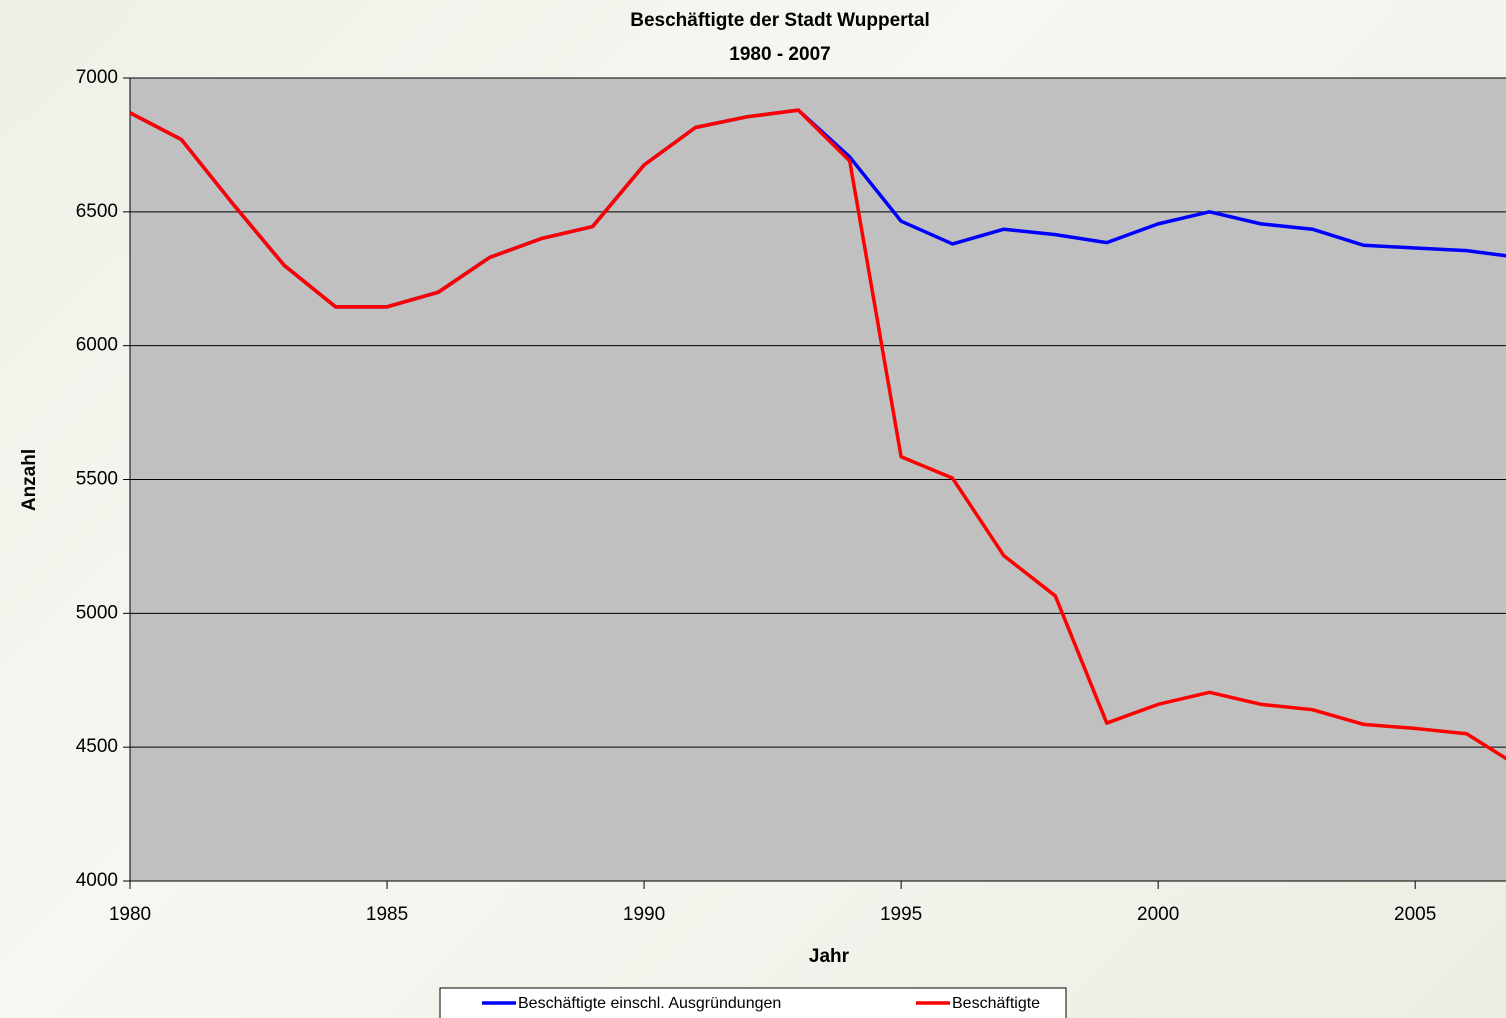 This screenshot has height=1018, width=1506. What do you see at coordinates (644, 914) in the screenshot?
I see `x-tick-label: 1990` at bounding box center [644, 914].